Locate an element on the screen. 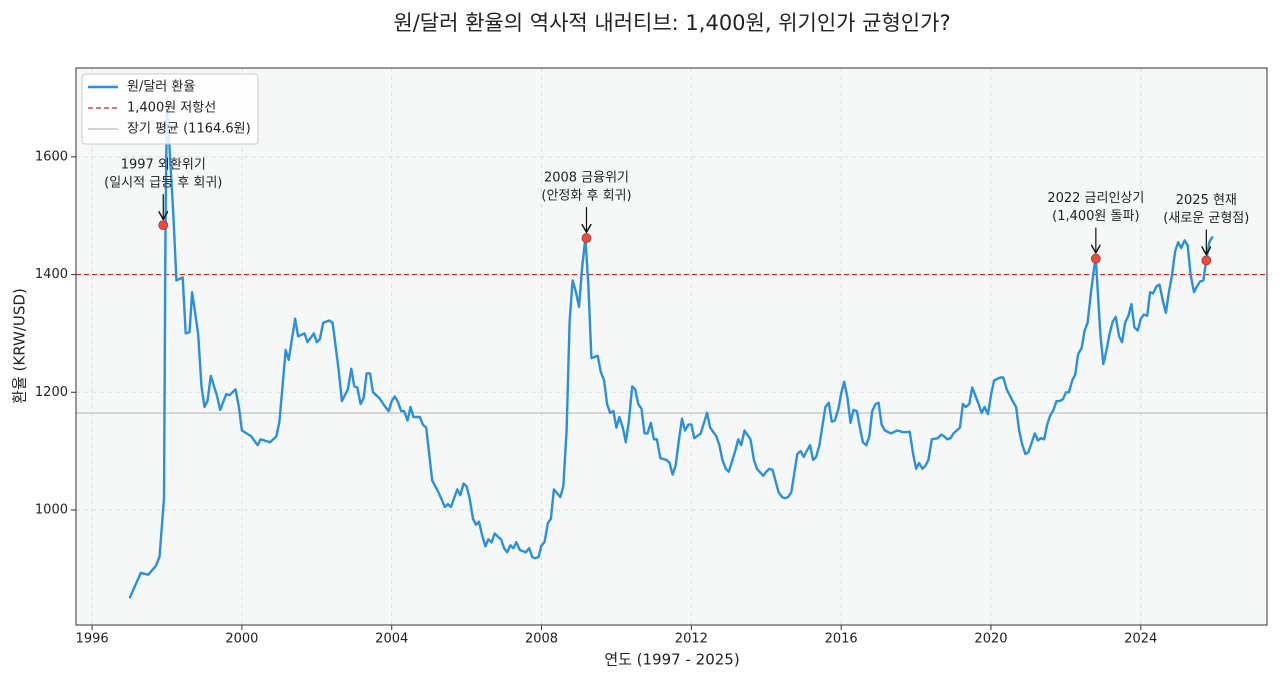 The image size is (1280, 686). chart-title: 원/달러 환율의 역사적 내러티브: 1,400원, 위기인가 균형인가? is located at coordinates (671, 23).